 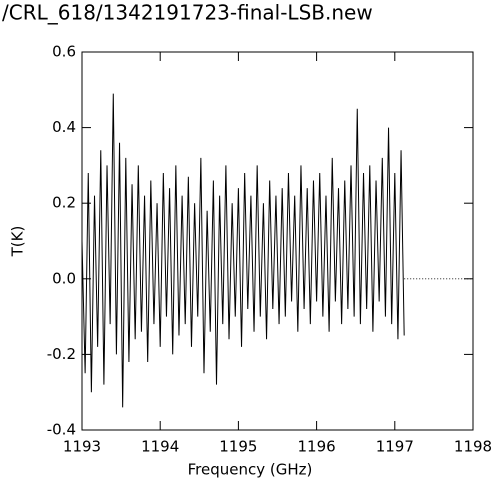 I want to click on x-tick-label: 1196, so click(x=317, y=447).